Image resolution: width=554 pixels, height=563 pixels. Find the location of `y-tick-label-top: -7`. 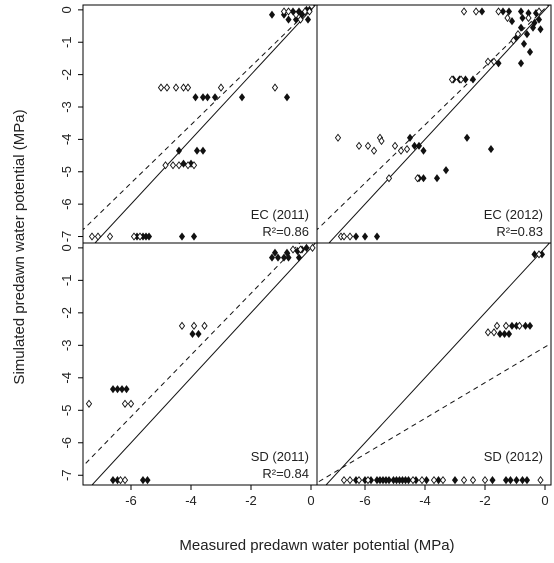

y-tick-label-top: -7 is located at coordinates (66, 237).